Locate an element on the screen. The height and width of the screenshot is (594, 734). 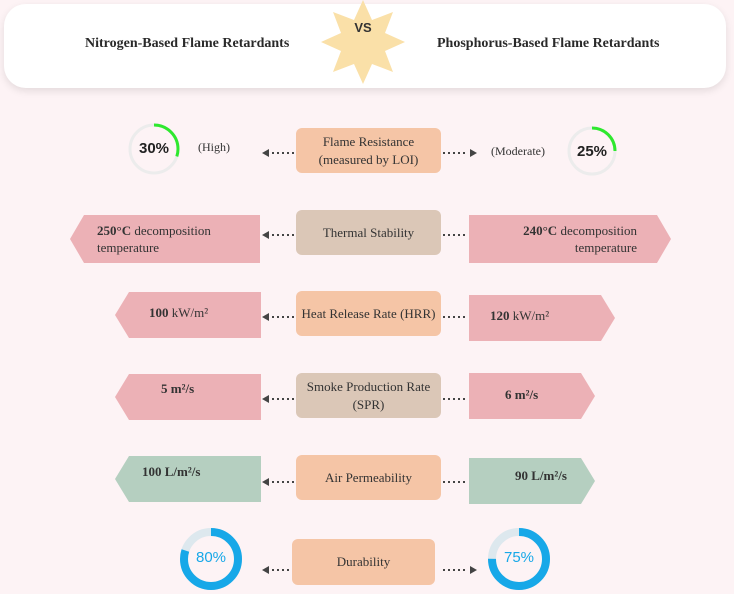
right-spr-shape is located at coordinates (532, 396).